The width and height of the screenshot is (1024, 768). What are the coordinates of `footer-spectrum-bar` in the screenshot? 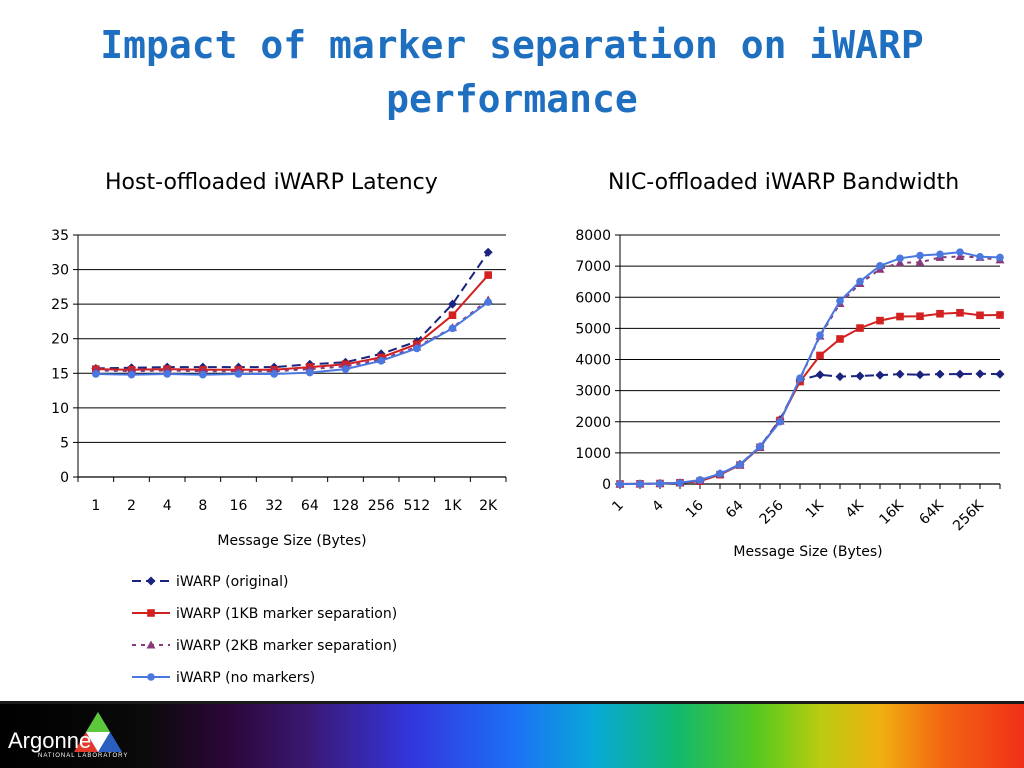 It's located at (512, 734).